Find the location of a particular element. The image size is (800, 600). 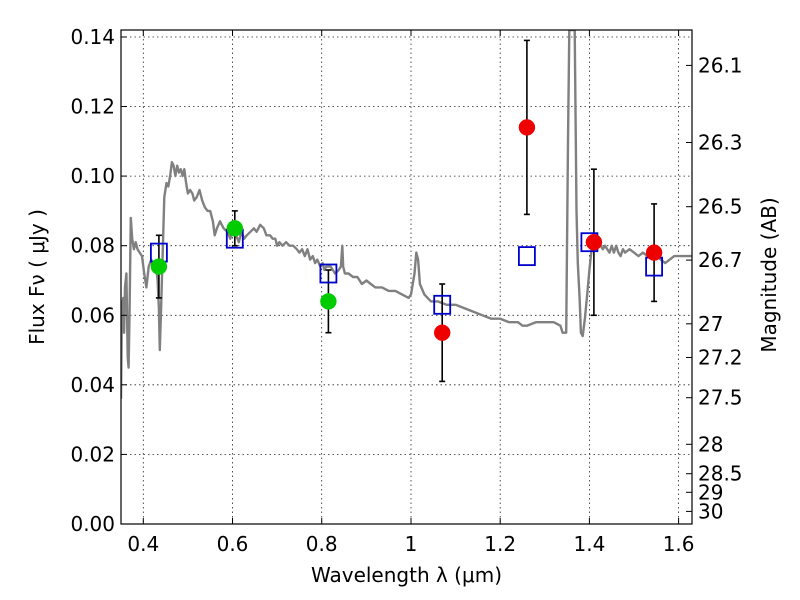

y-axis-label: Flux Fν ( μJy ) is located at coordinates (37, 277).